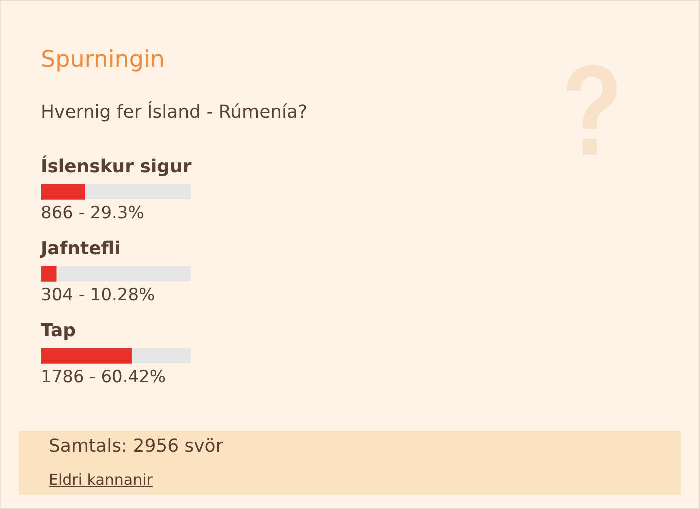 This screenshot has height=509, width=700. I want to click on y-tick-label: Íslenskur sigur, so click(116, 167).